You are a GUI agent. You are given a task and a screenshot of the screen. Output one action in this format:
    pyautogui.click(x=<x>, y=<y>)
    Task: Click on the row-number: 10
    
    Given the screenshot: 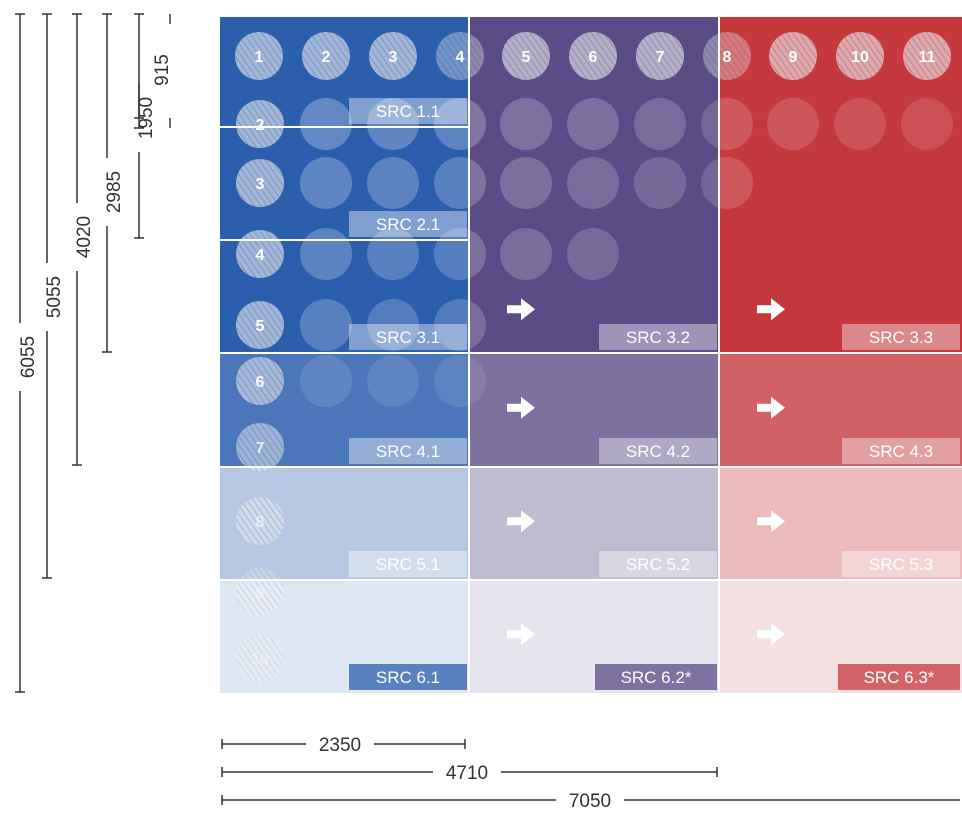 What is the action you would take?
    pyautogui.click(x=260, y=659)
    